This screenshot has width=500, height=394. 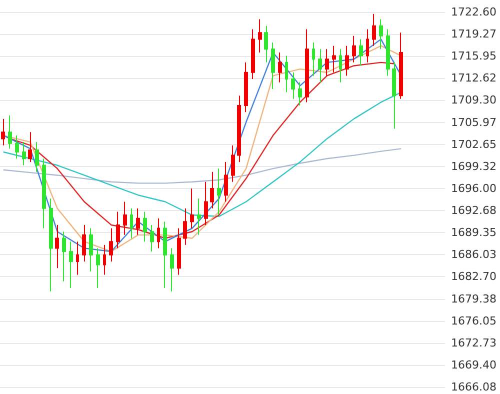 What do you see at coordinates (473, 122) in the screenshot?
I see `y-tick-label: 1705.97` at bounding box center [473, 122].